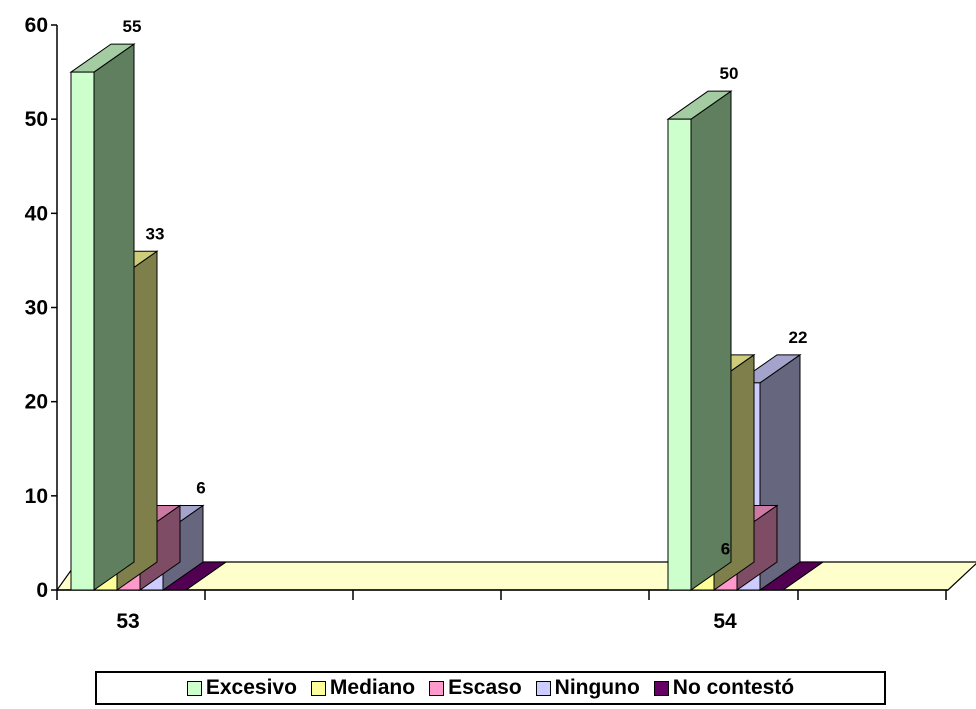  Describe the element at coordinates (36, 308) in the screenshot. I see `y-tick-label: 30` at that location.